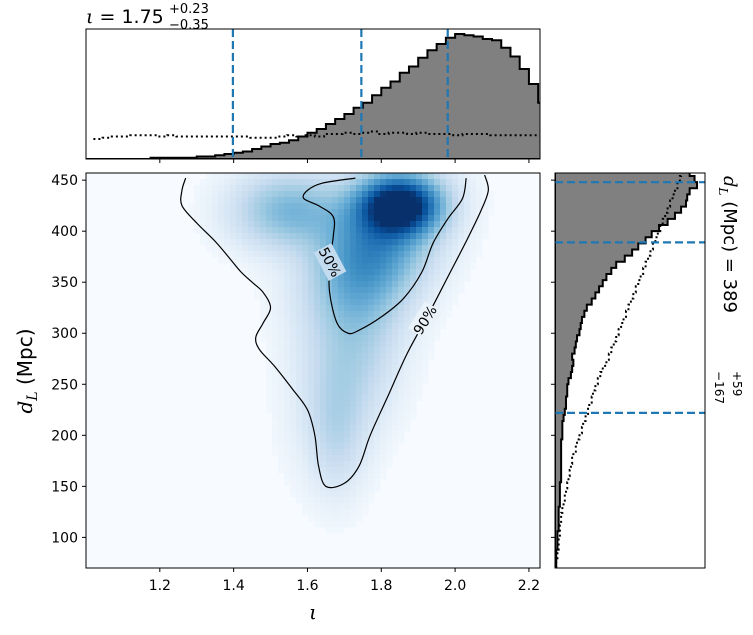 This screenshot has width=753, height=635. Describe the element at coordinates (68, 359) in the screenshot. I see `y-axis-ticks: 100 150 200 250 300 350 400 450` at that location.